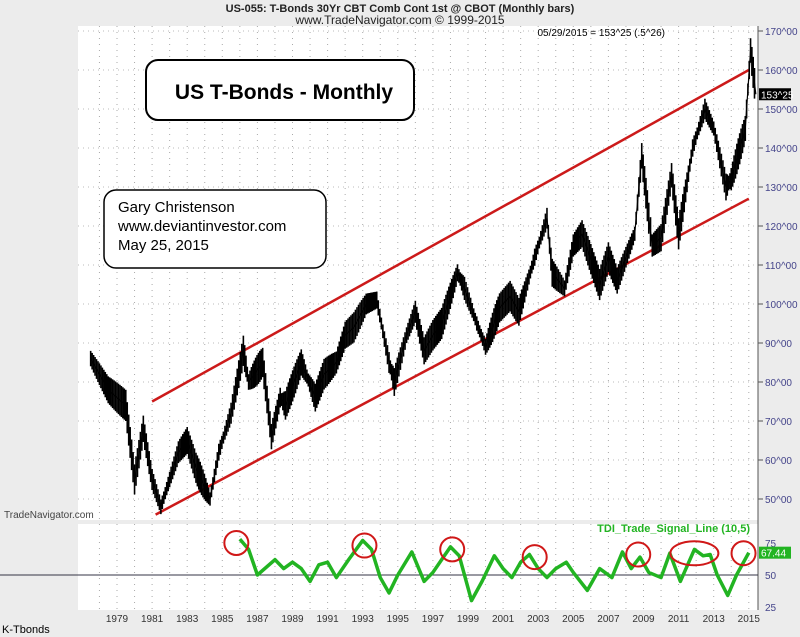 The image size is (800, 637). Describe the element at coordinates (781, 266) in the screenshot. I see `y-tick-label: 110^00` at that location.